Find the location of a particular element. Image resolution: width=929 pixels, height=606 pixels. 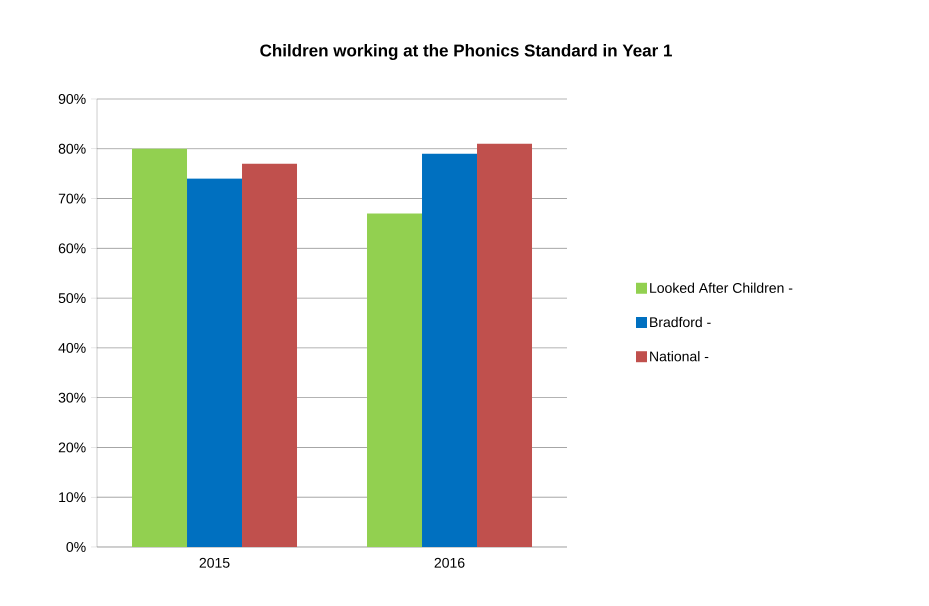

x-tick-label: 2016 is located at coordinates (449, 563).